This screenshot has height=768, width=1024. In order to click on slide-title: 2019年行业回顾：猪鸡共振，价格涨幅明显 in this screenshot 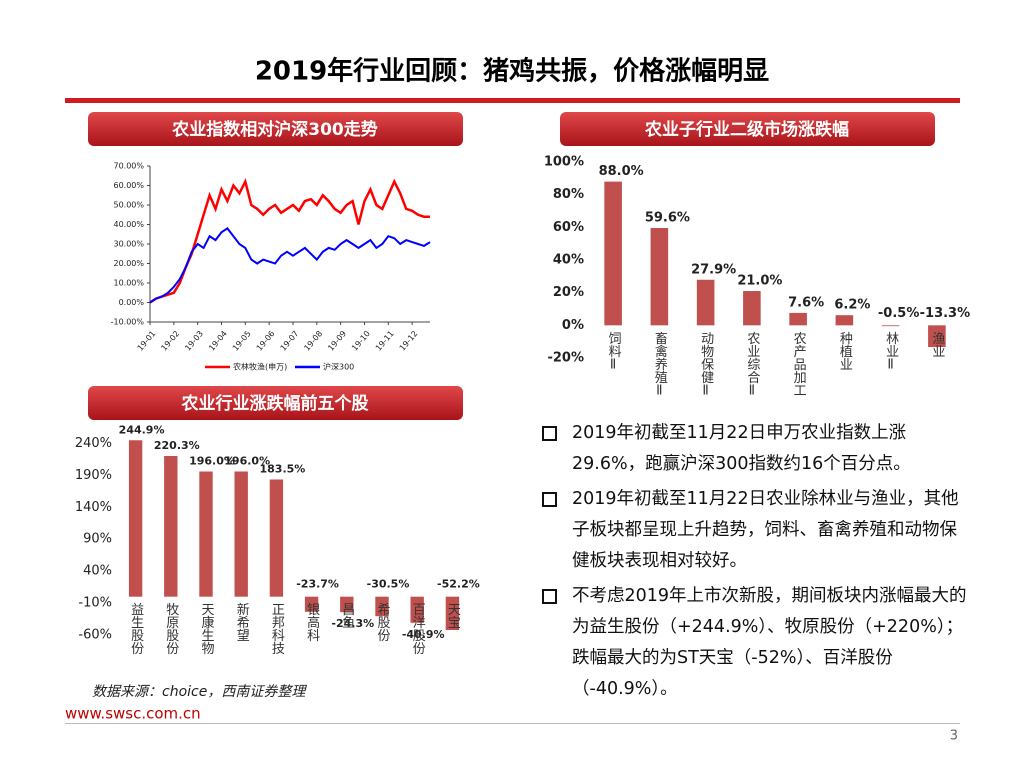, I will do `click(512, 71)`.